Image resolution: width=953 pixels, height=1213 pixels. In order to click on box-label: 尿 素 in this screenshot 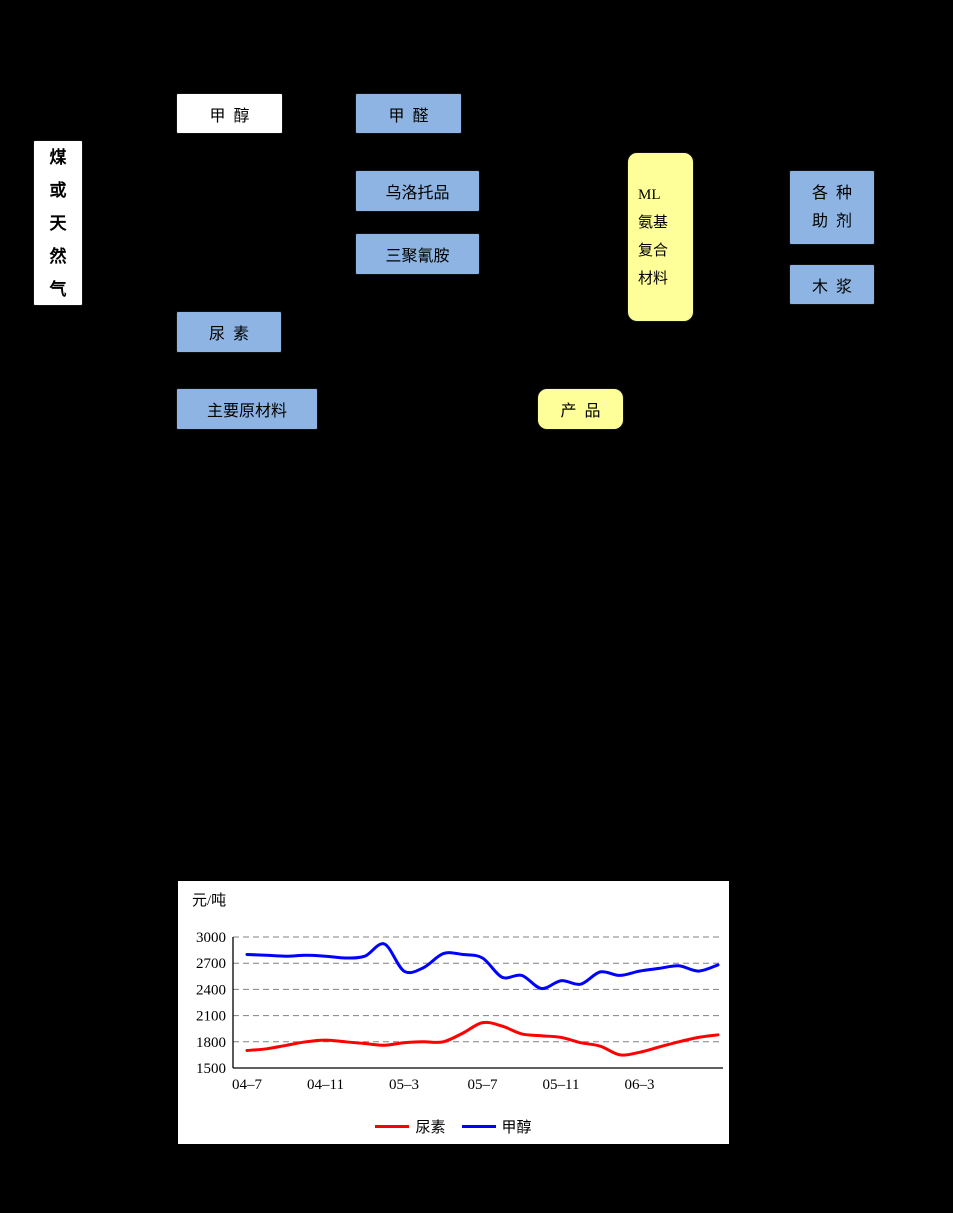, I will do `click(228, 334)`.